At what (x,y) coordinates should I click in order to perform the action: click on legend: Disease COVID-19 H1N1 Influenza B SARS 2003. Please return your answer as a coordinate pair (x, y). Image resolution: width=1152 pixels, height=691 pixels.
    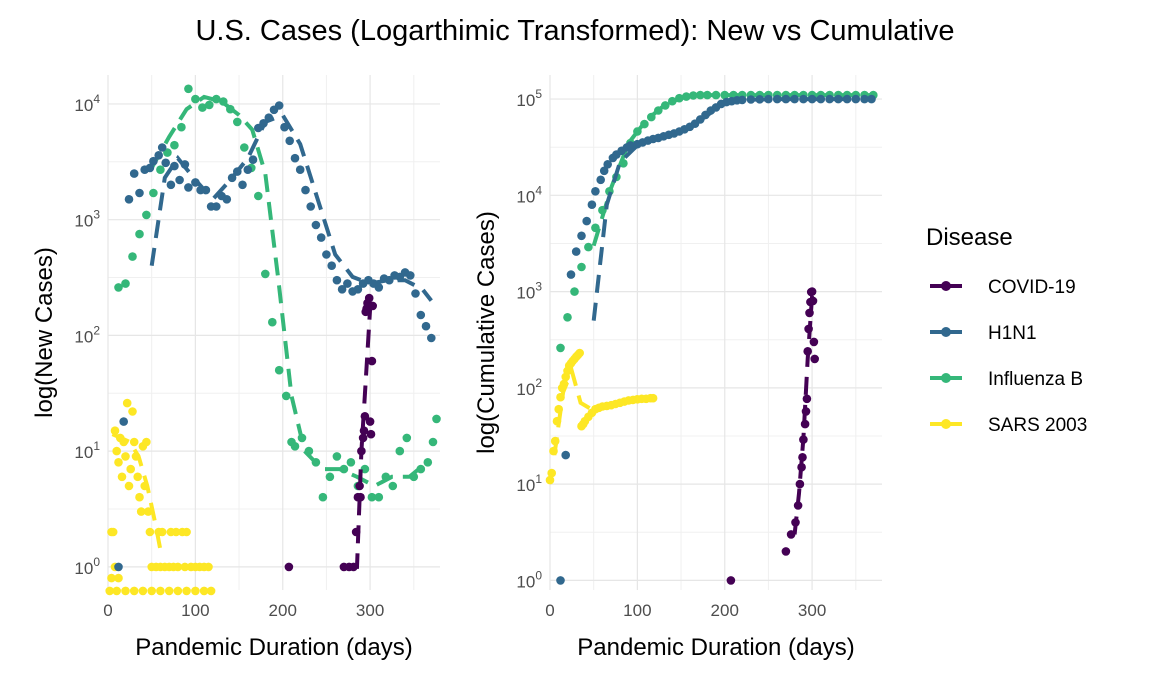
    Looking at the image, I should click on (1006, 330).